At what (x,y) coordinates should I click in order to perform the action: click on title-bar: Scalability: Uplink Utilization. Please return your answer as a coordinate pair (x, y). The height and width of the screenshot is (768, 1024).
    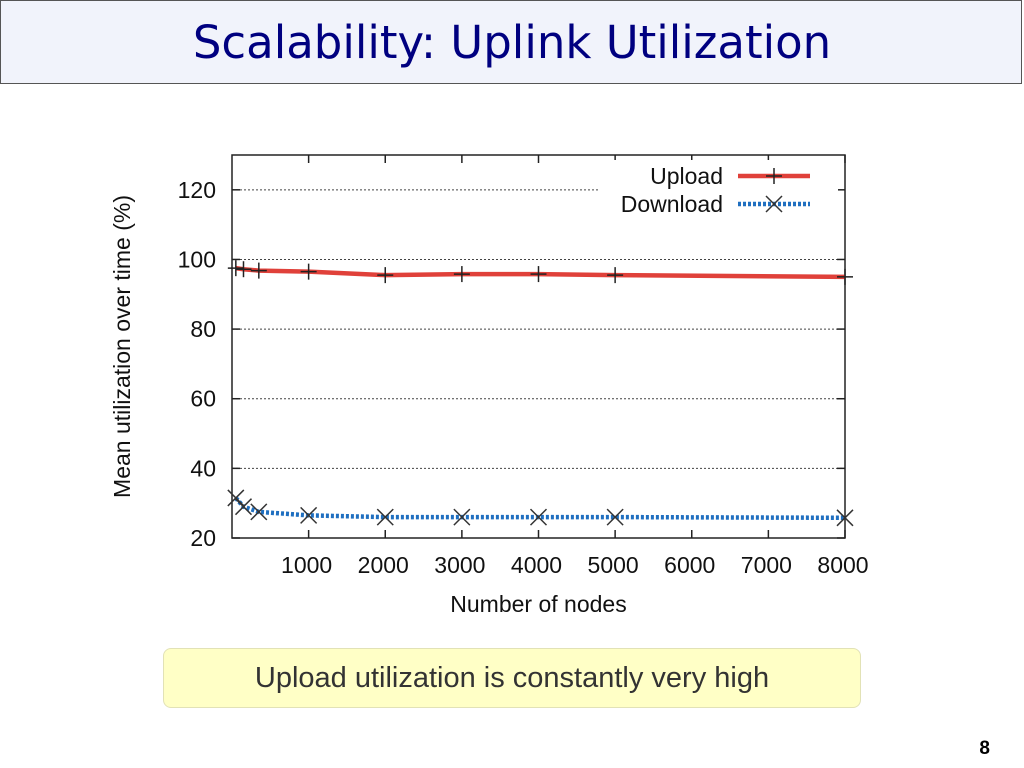
    Looking at the image, I should click on (511, 42).